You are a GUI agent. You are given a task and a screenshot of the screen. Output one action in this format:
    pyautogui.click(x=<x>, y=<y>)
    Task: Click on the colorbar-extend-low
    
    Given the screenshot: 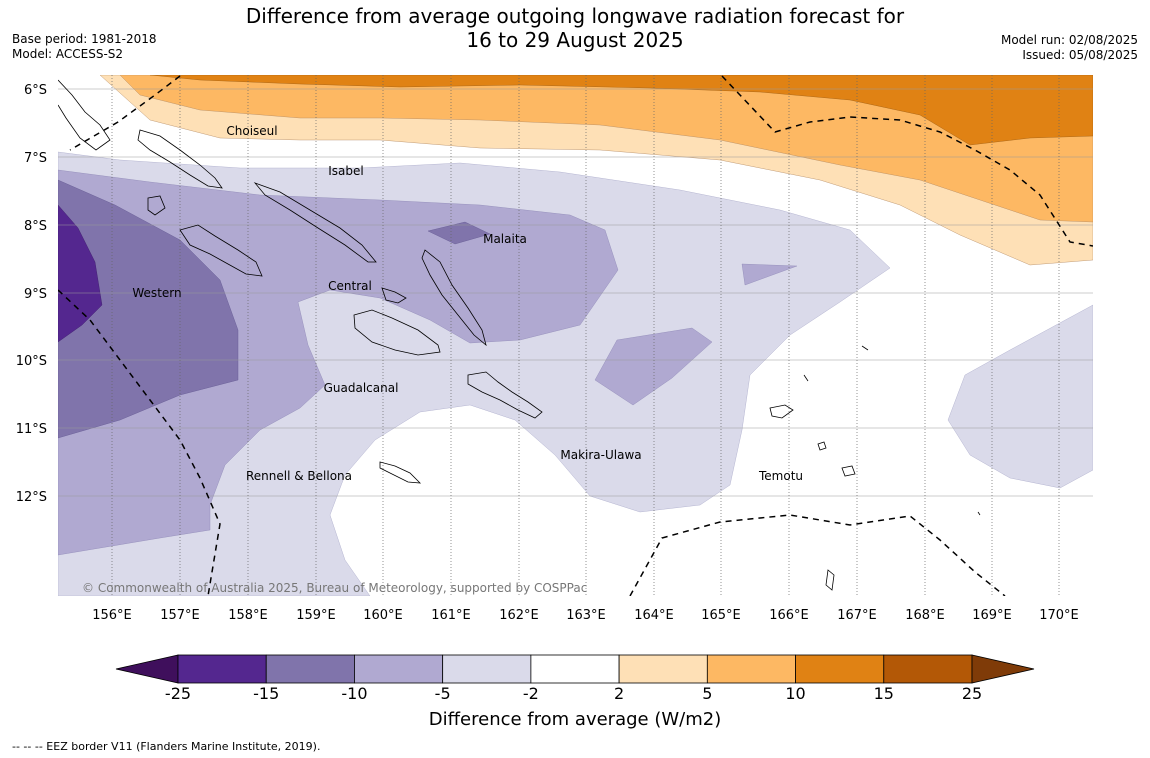 What is the action you would take?
    pyautogui.click(x=147, y=669)
    